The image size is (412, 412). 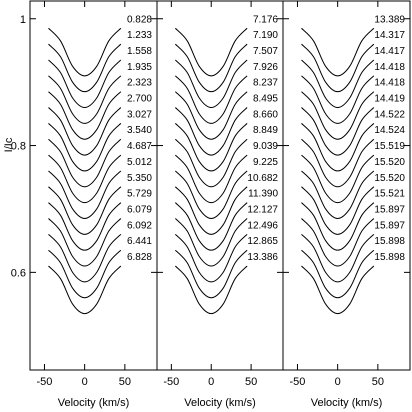 I want to click on series-label: 9.039, so click(x=265, y=146).